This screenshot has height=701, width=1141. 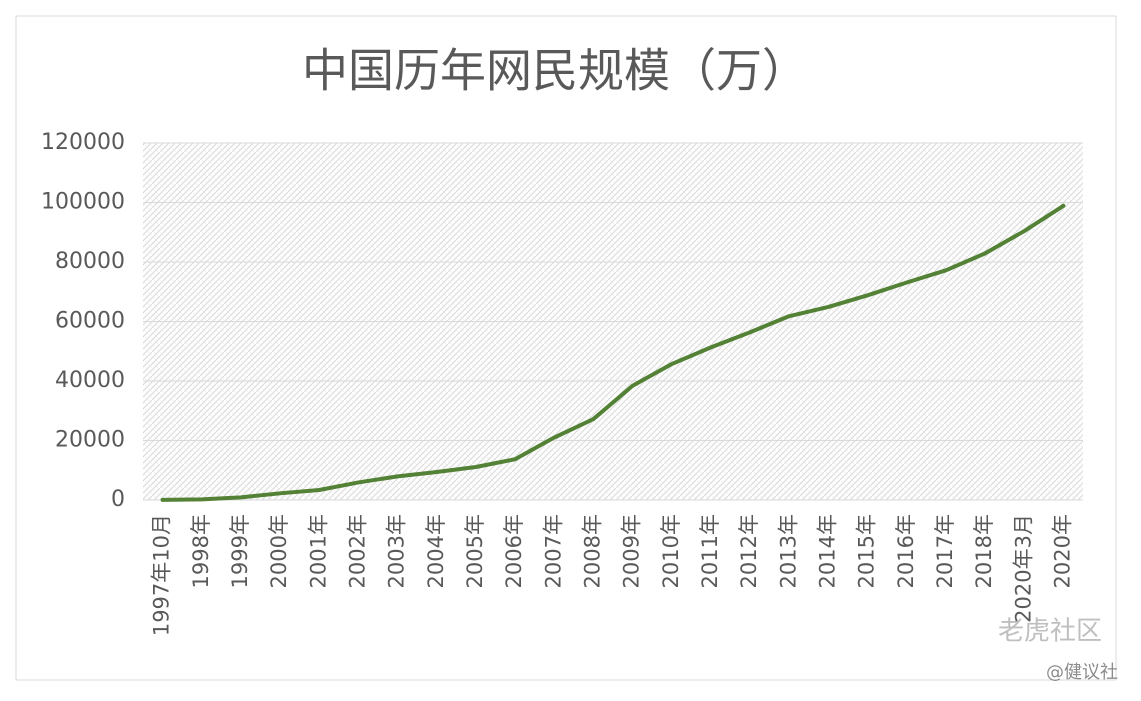 I want to click on x-tick-label: 2001年, so click(x=318, y=551).